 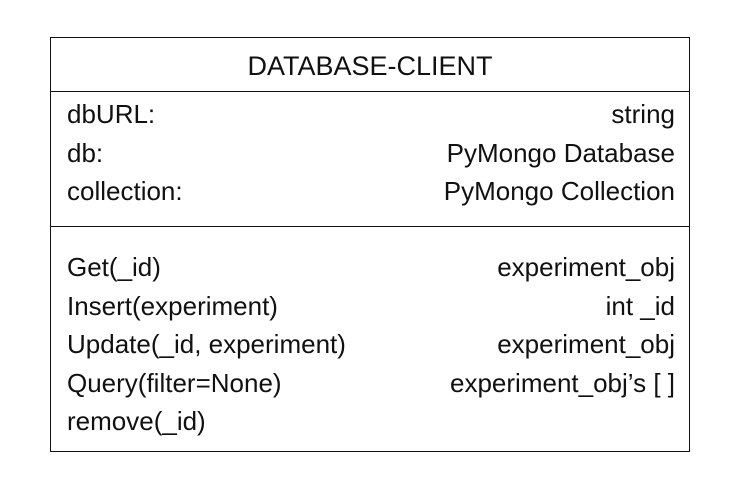 What do you see at coordinates (371, 421) in the screenshot?
I see `method-row: remove(_id)` at bounding box center [371, 421].